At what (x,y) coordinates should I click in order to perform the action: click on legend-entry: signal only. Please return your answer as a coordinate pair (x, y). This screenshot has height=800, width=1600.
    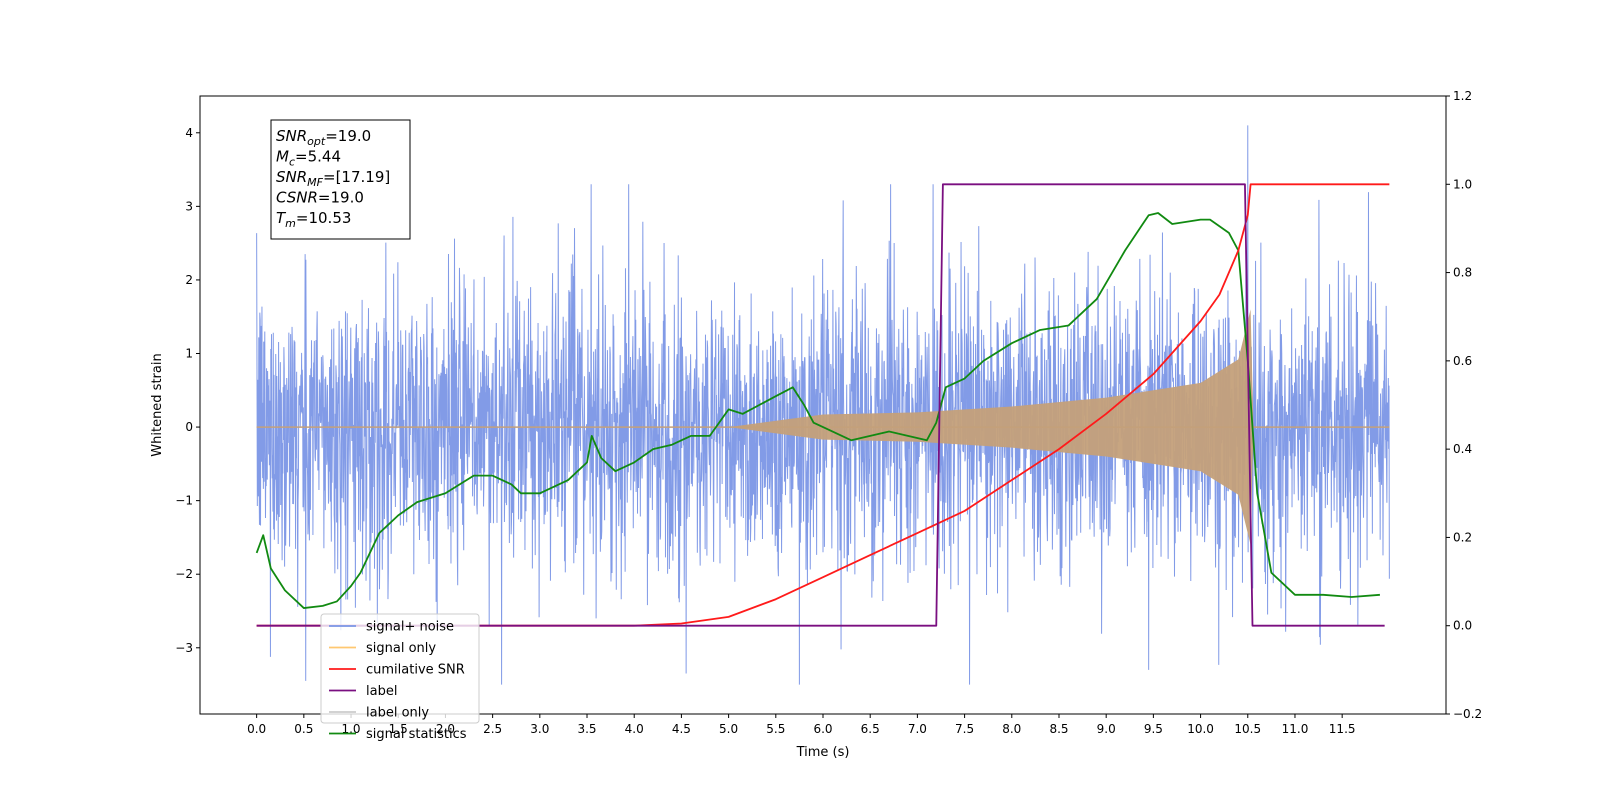
    Looking at the image, I should click on (382, 648).